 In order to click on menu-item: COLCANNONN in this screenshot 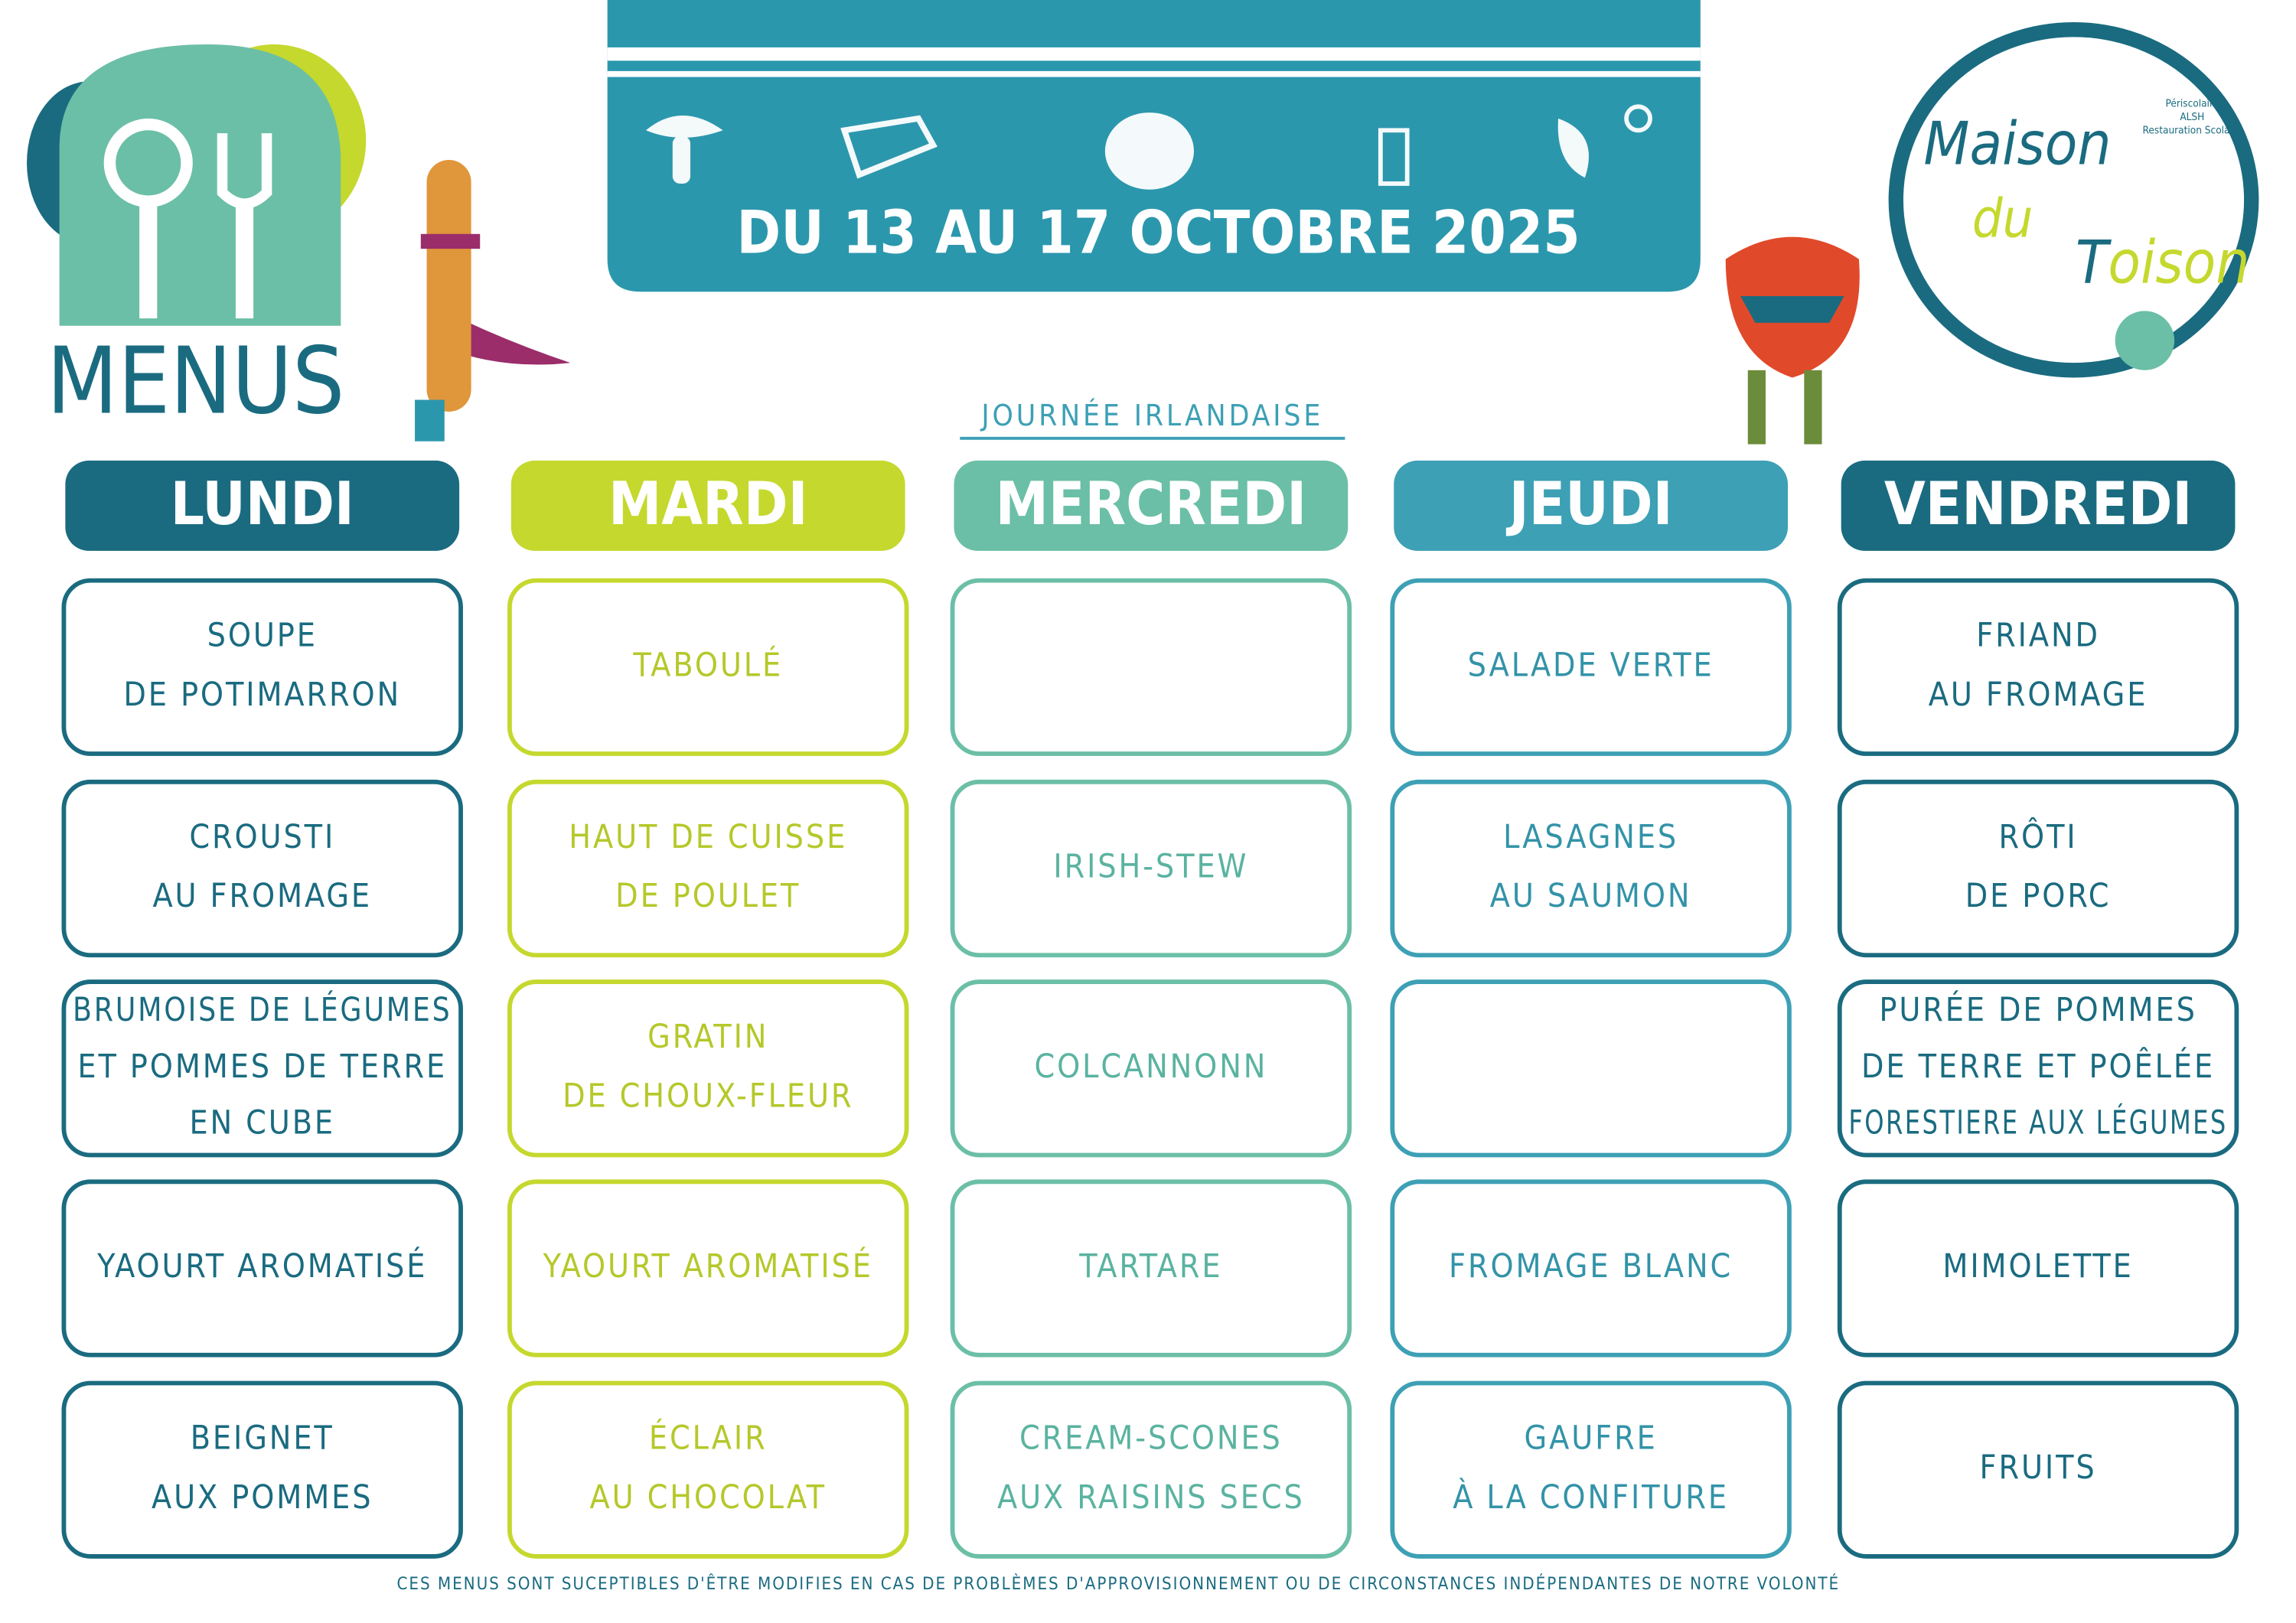, I will do `click(1150, 1067)`.